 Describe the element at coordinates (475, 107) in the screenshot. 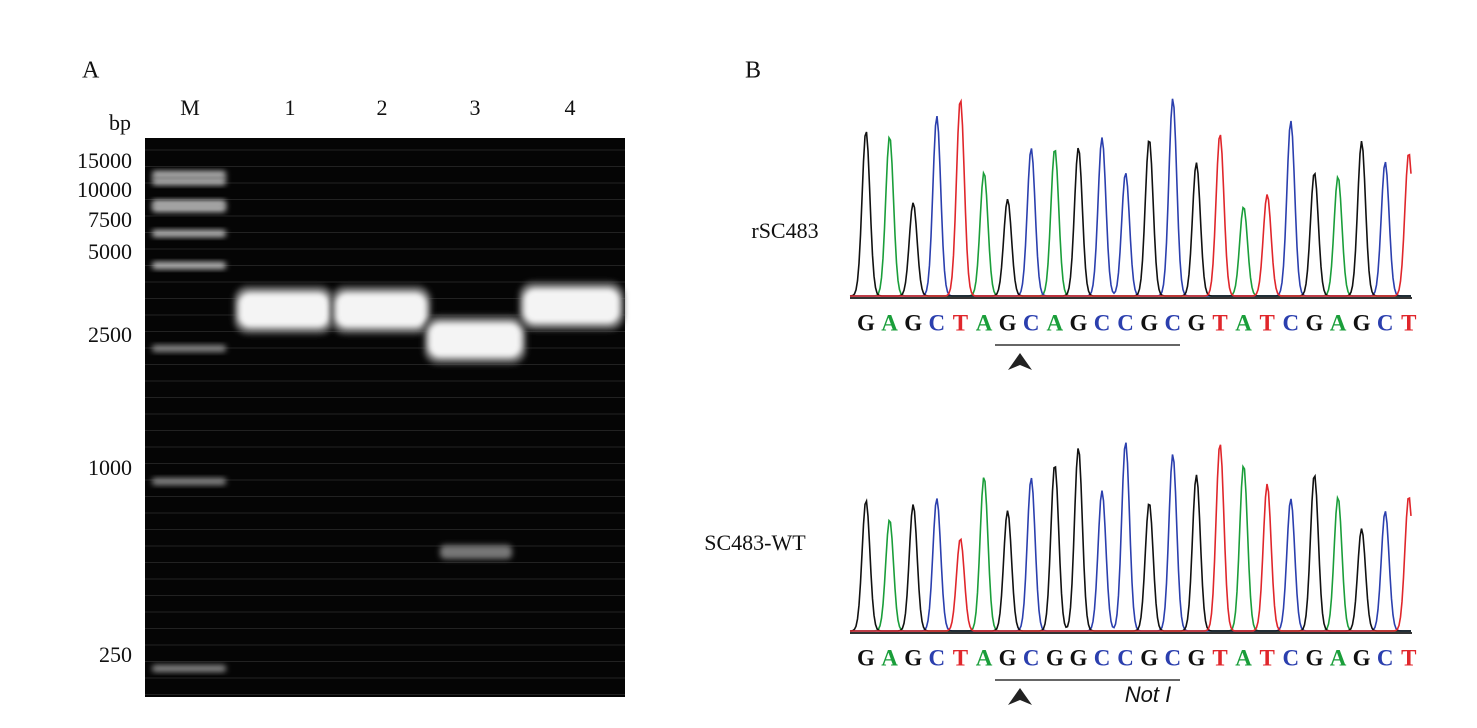

I see `lane-label: 3` at that location.